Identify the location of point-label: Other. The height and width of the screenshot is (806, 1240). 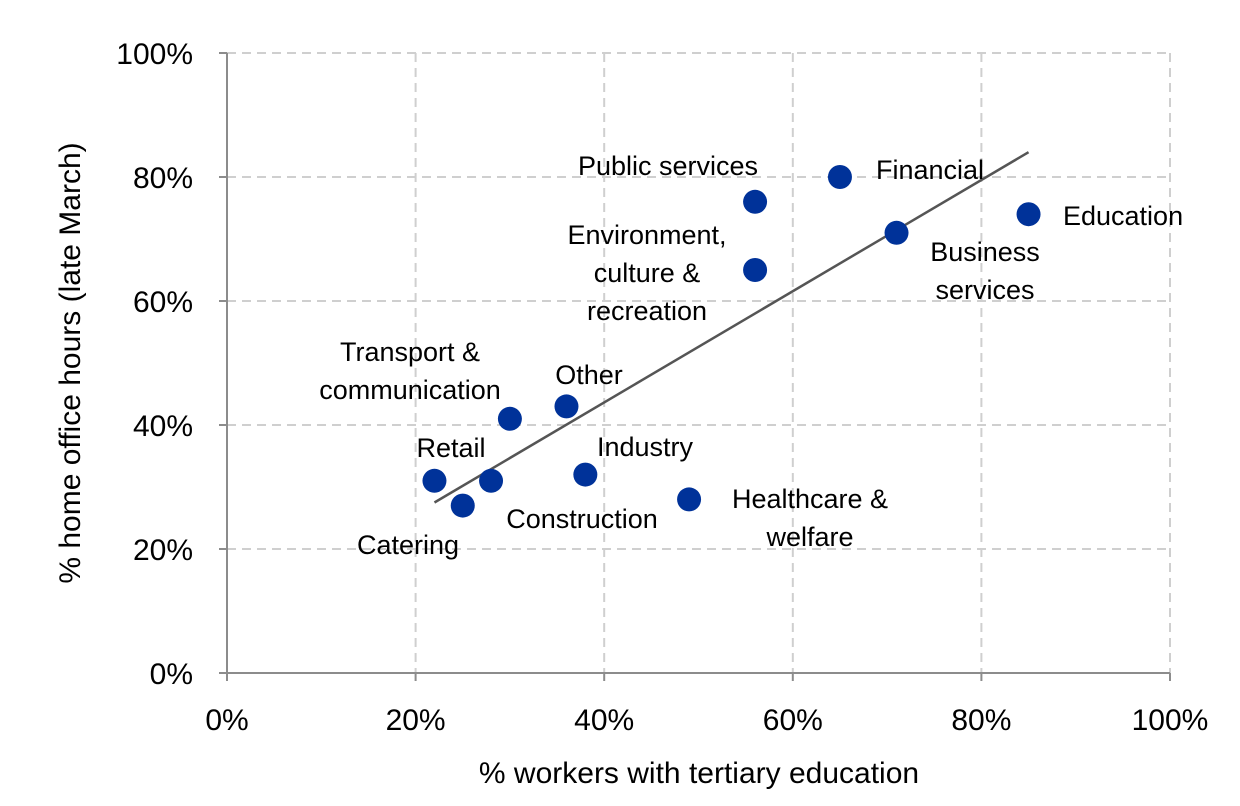
(589, 375).